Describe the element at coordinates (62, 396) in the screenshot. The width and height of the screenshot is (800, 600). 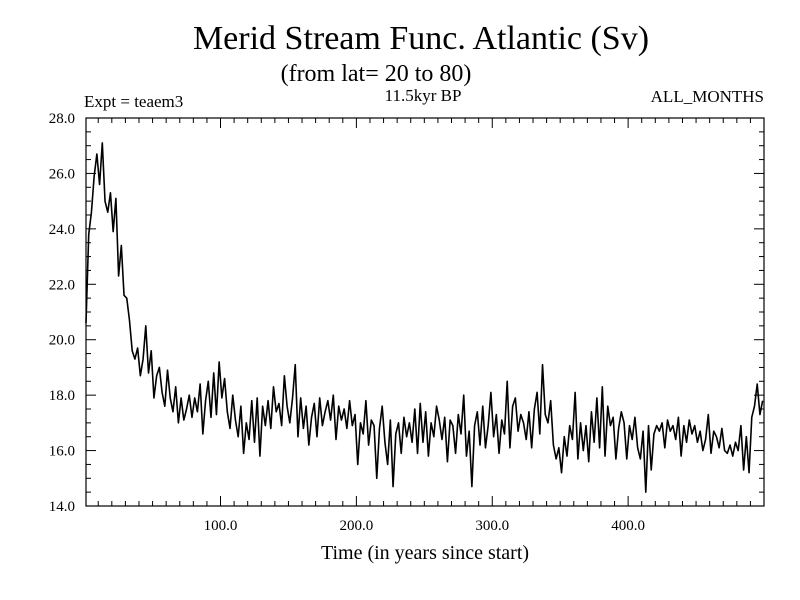
I see `y-tick-label: 18.0` at that location.